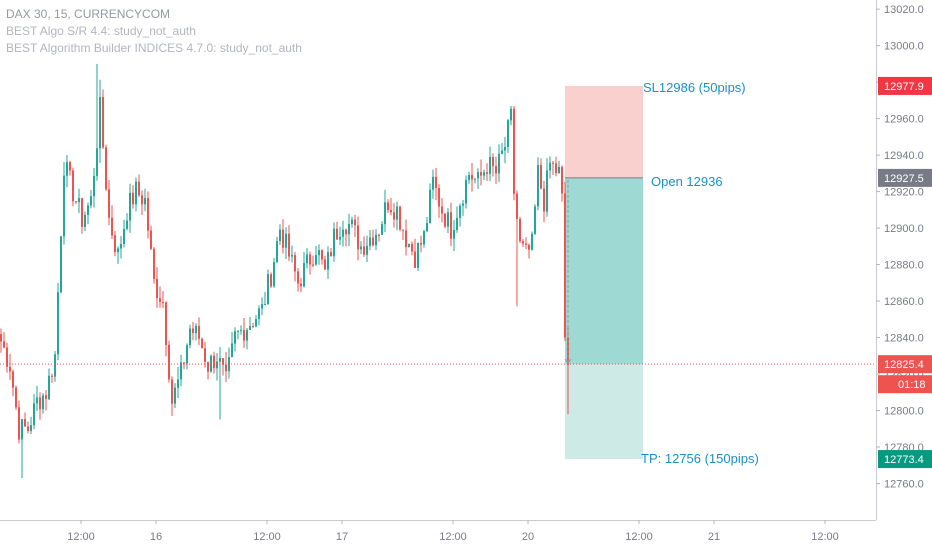  What do you see at coordinates (905, 384) in the screenshot?
I see `countdown-tag: 01:18` at bounding box center [905, 384].